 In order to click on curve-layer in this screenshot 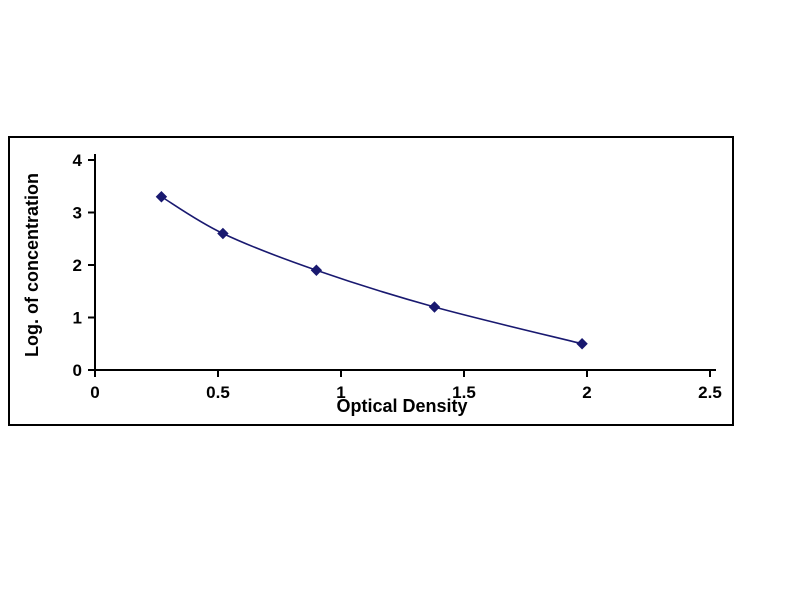, I will do `click(372, 270)`.